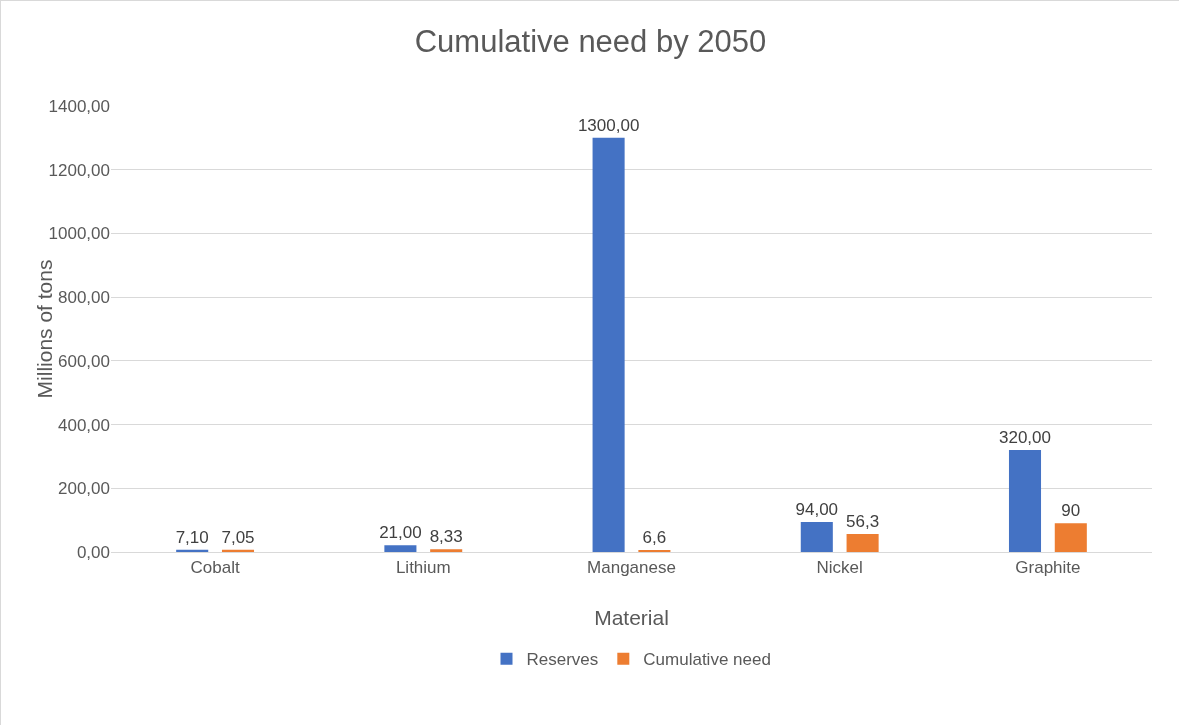 The image size is (1179, 725). Describe the element at coordinates (192, 537) in the screenshot. I see `data-label: 7,10` at that location.